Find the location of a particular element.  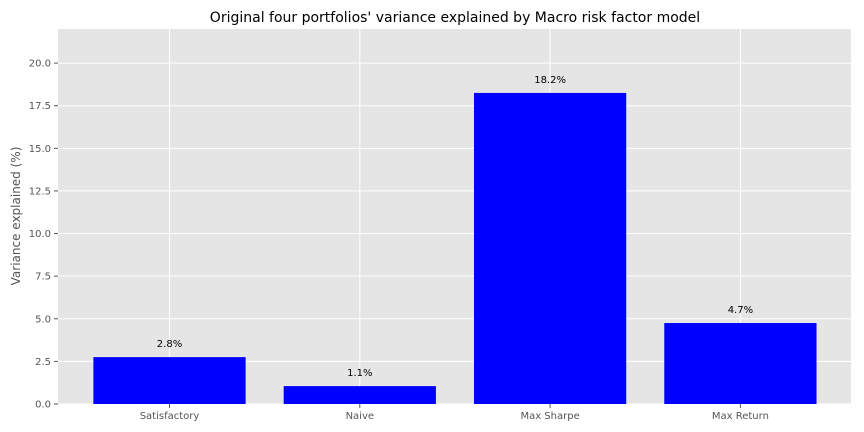

x-tick-label: Max Sharpe is located at coordinates (549, 416).